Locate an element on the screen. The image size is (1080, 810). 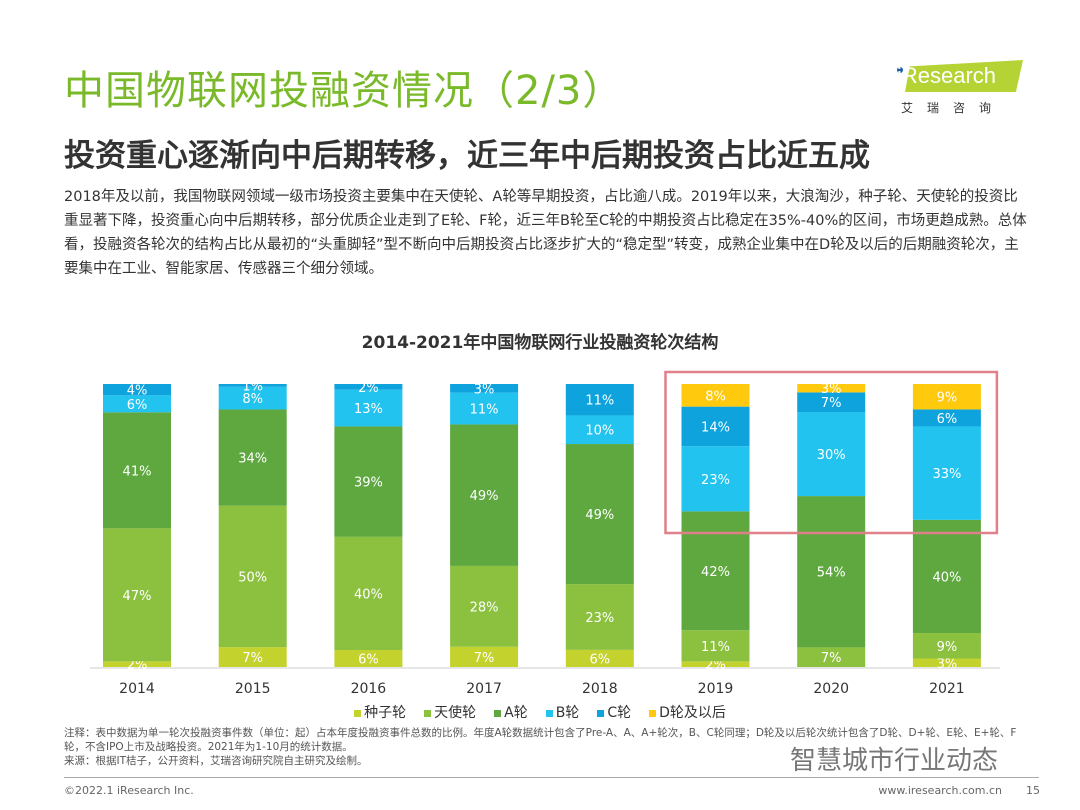
data-label: 1% is located at coordinates (252, 386).